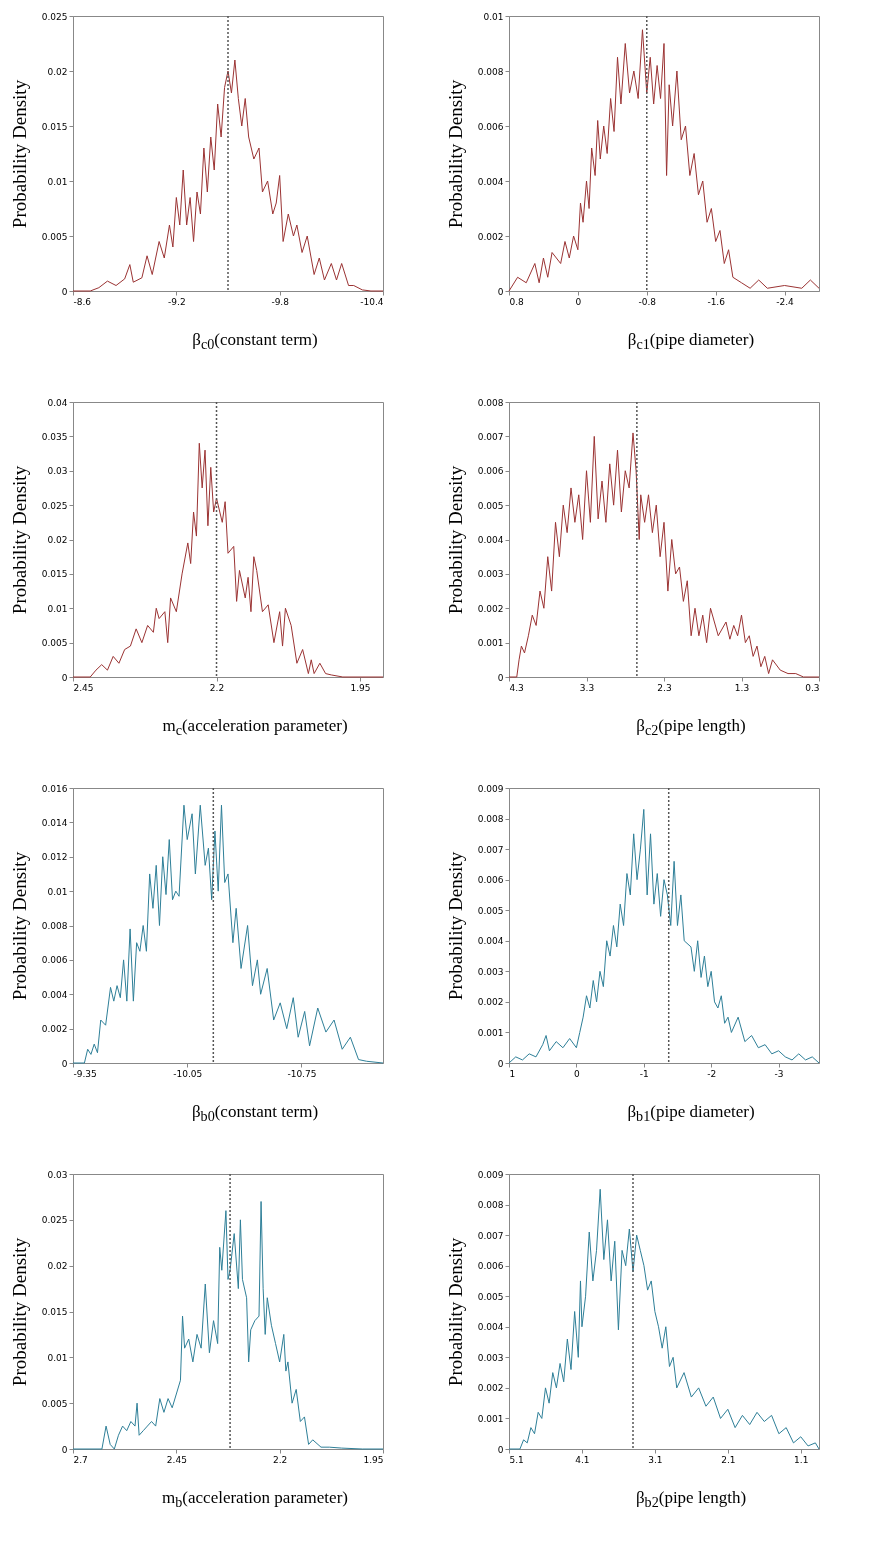 The height and width of the screenshot is (1544, 872). Describe the element at coordinates (691, 728) in the screenshot. I see `x-axis-title: β$_{c2}$(pipe length)` at that location.